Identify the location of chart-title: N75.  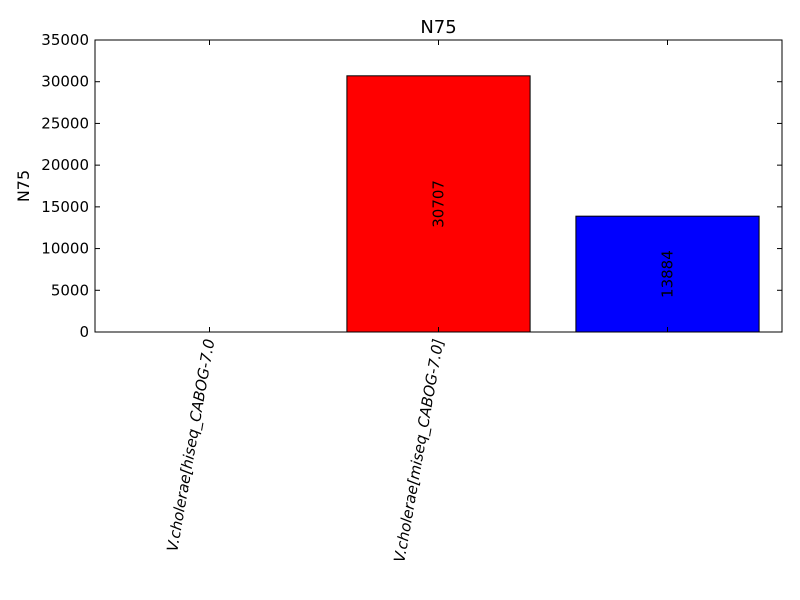
(438, 27).